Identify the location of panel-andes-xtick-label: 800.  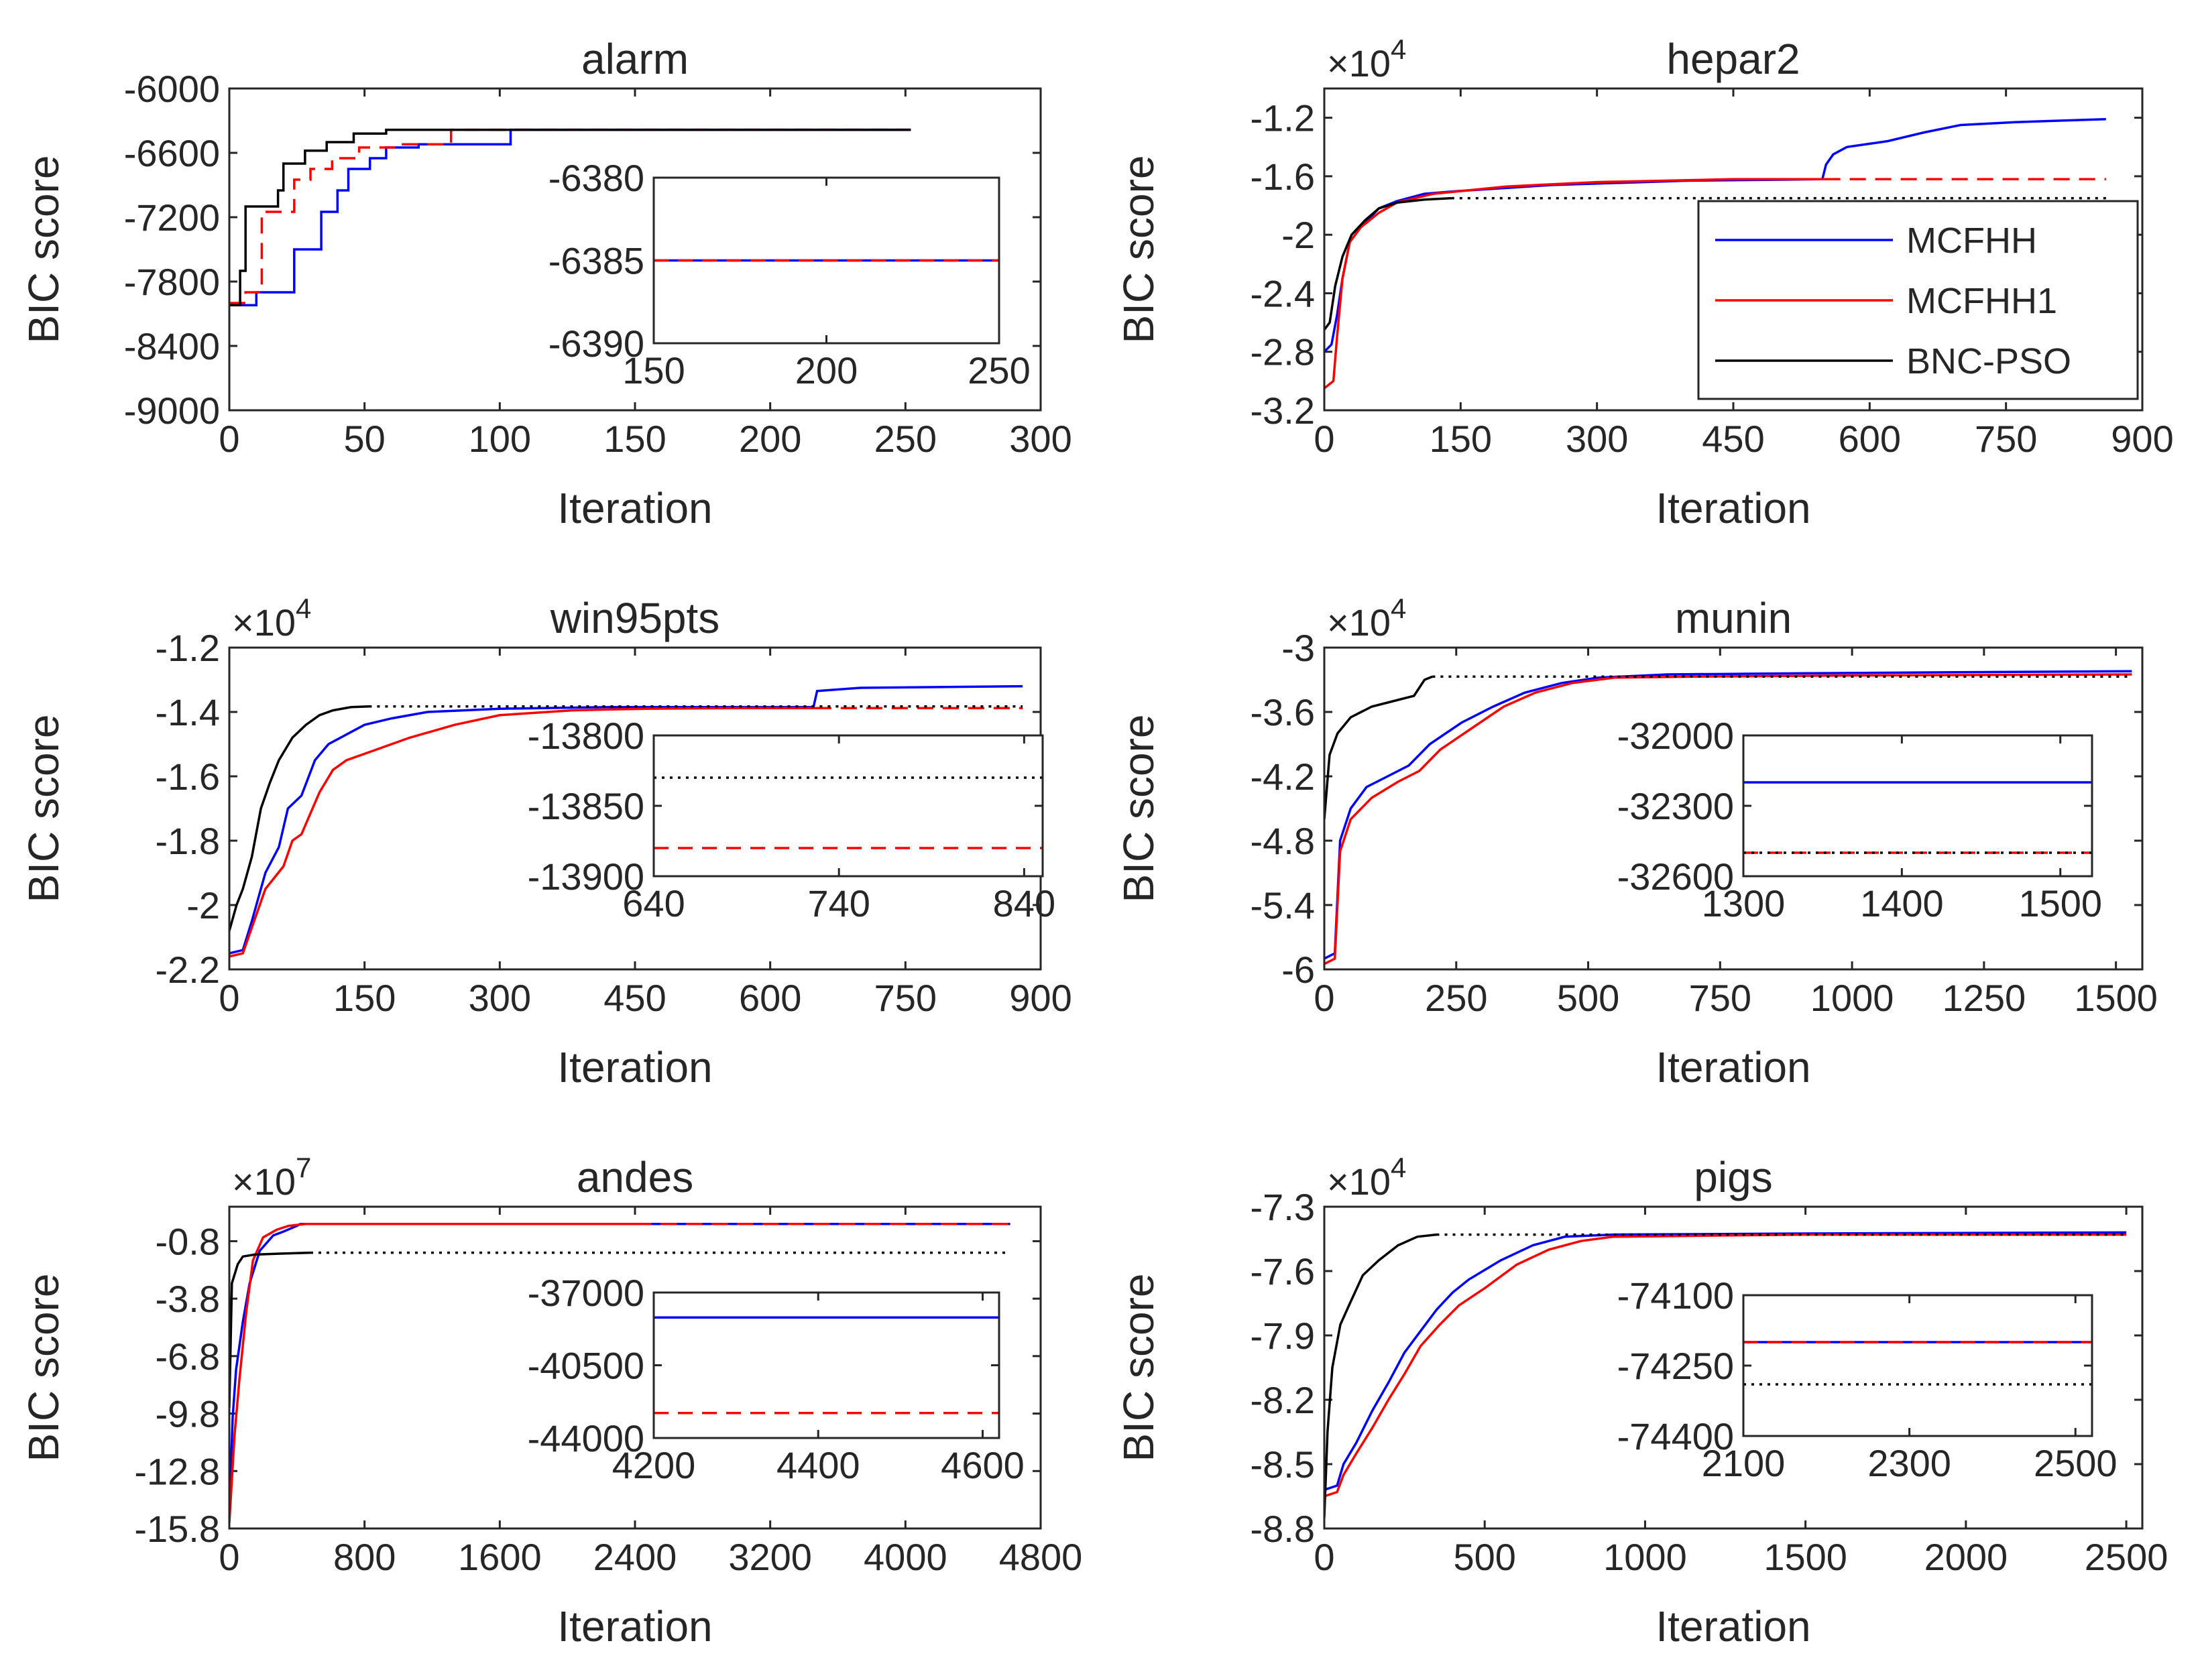
(365, 1557).